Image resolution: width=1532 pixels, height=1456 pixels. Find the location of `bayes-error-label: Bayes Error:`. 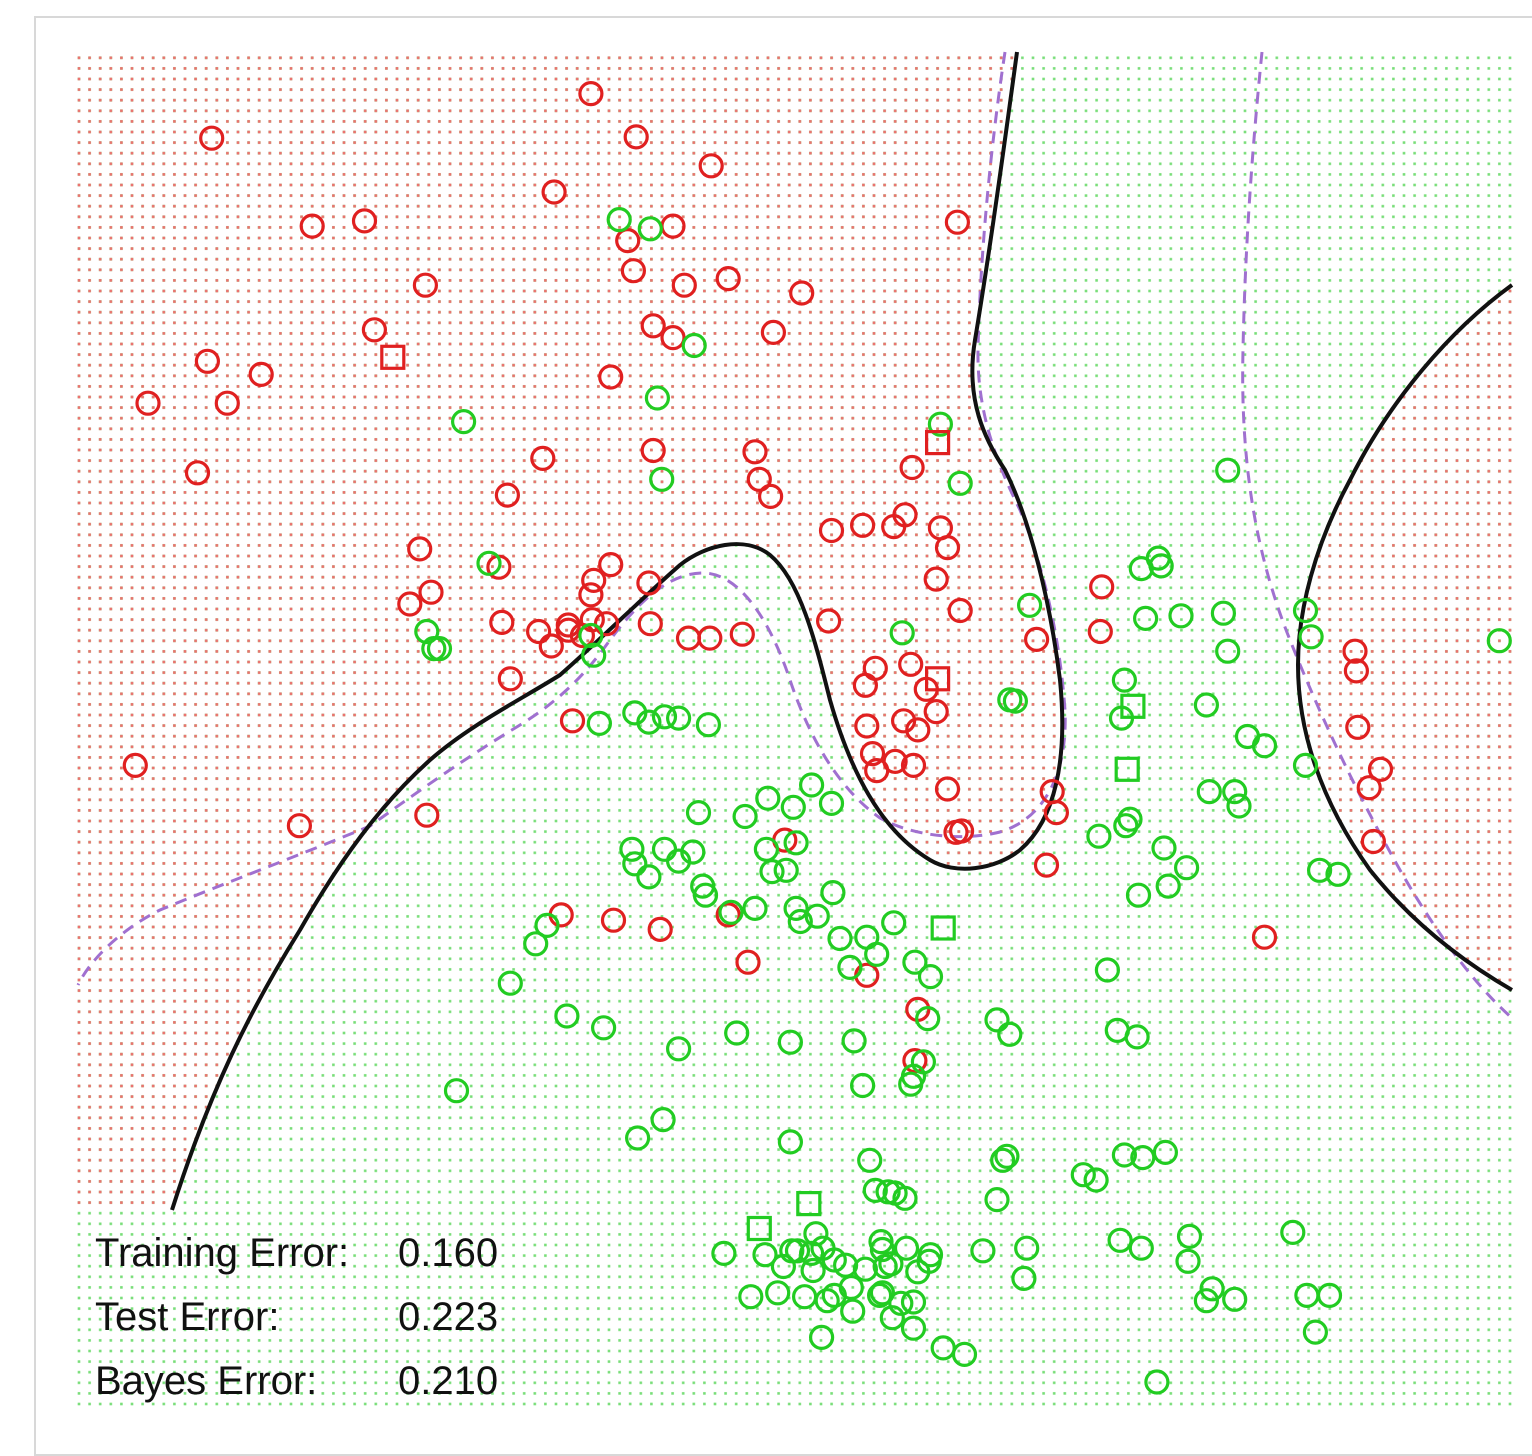

bayes-error-label: Bayes Error: is located at coordinates (206, 1381).